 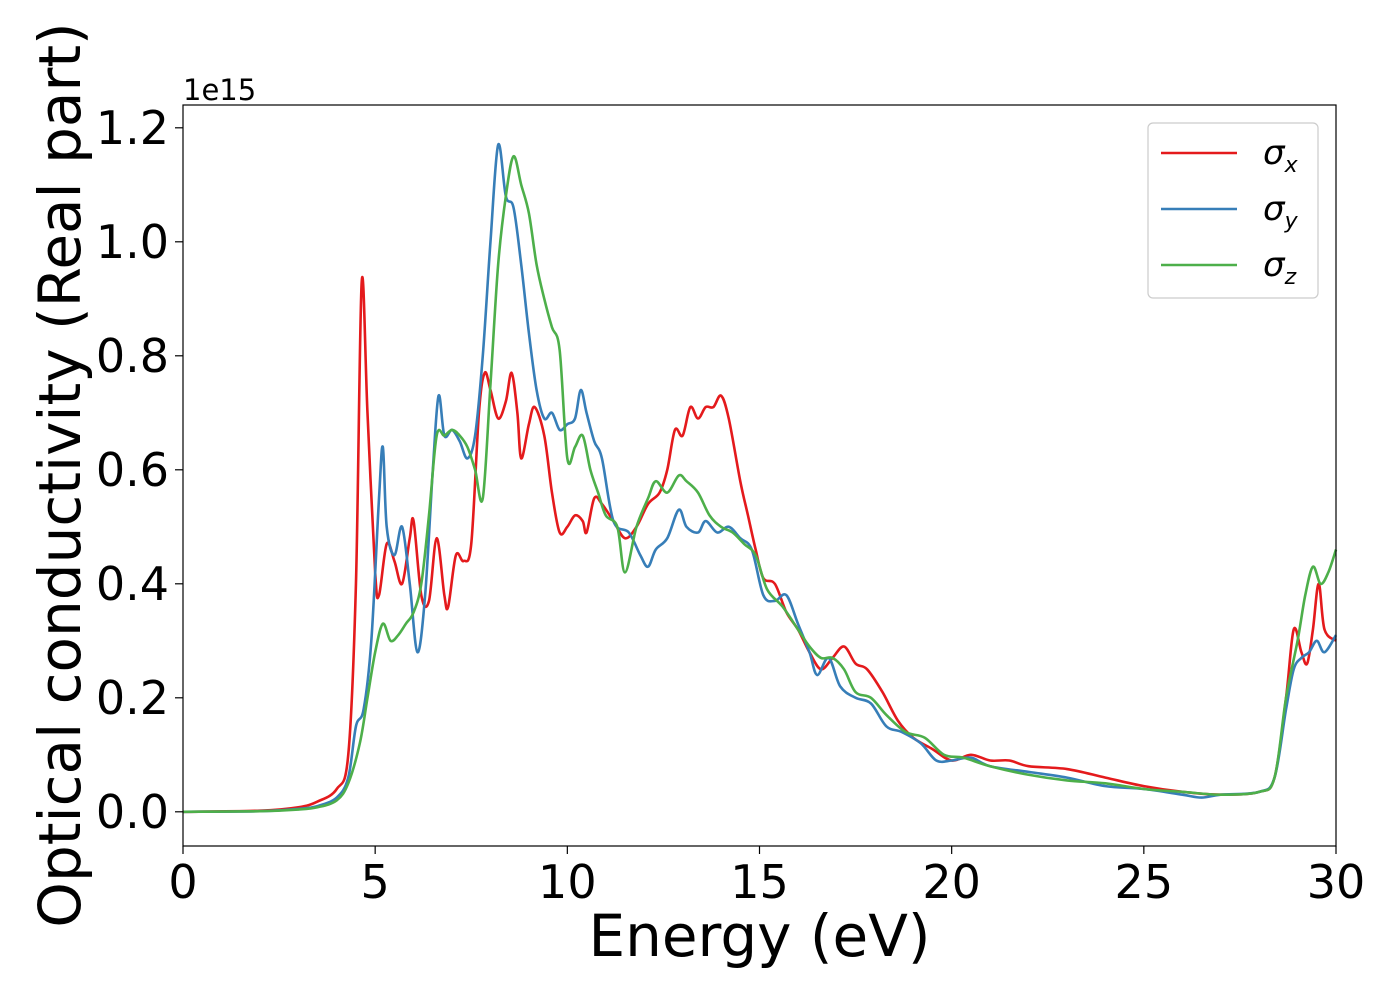 I want to click on y-axis-title: Optical conductivity (Real part), so click(x=60, y=474).